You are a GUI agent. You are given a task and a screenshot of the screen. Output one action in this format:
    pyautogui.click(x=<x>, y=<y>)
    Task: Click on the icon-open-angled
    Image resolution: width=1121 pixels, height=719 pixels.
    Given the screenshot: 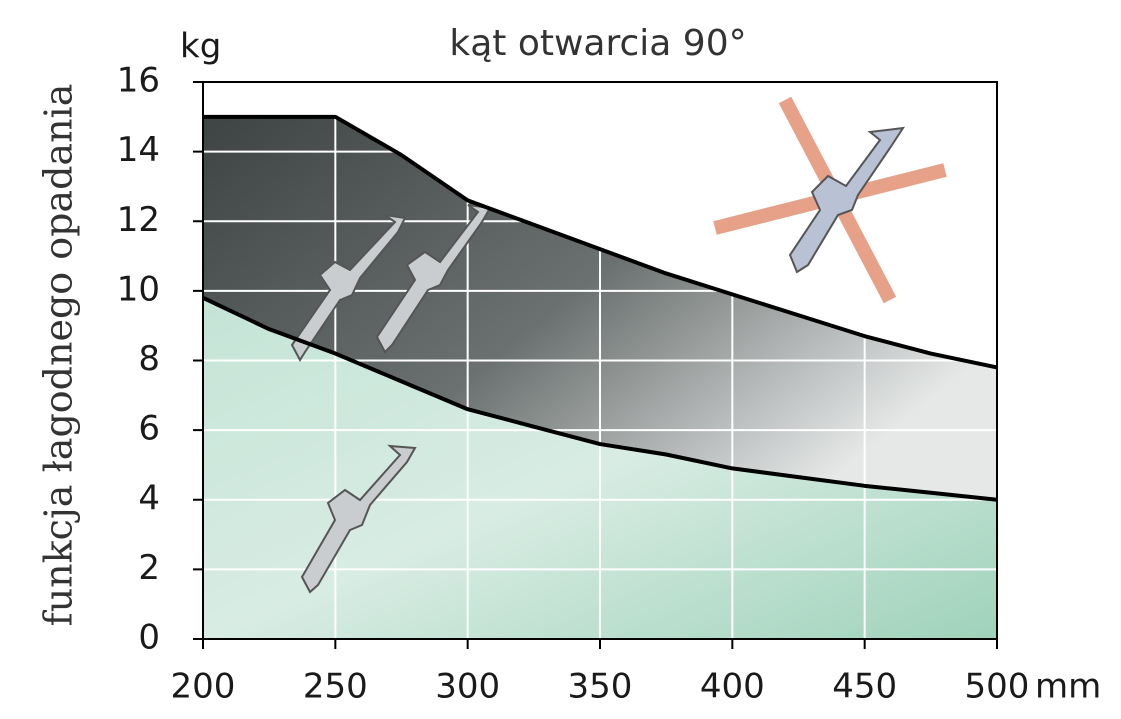 What is the action you would take?
    pyautogui.click(x=391, y=399)
    